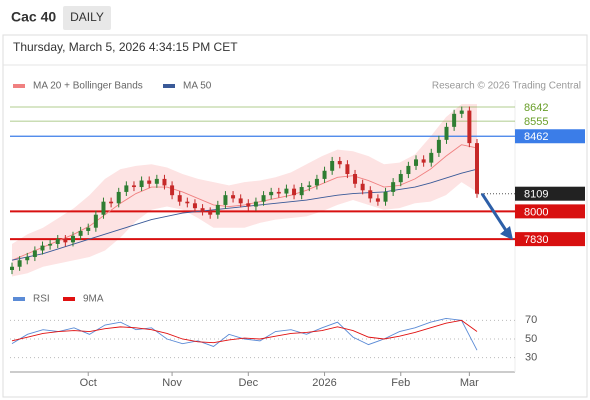  Describe the element at coordinates (172, 383) in the screenshot. I see `x-tick-label: Nov` at that location.